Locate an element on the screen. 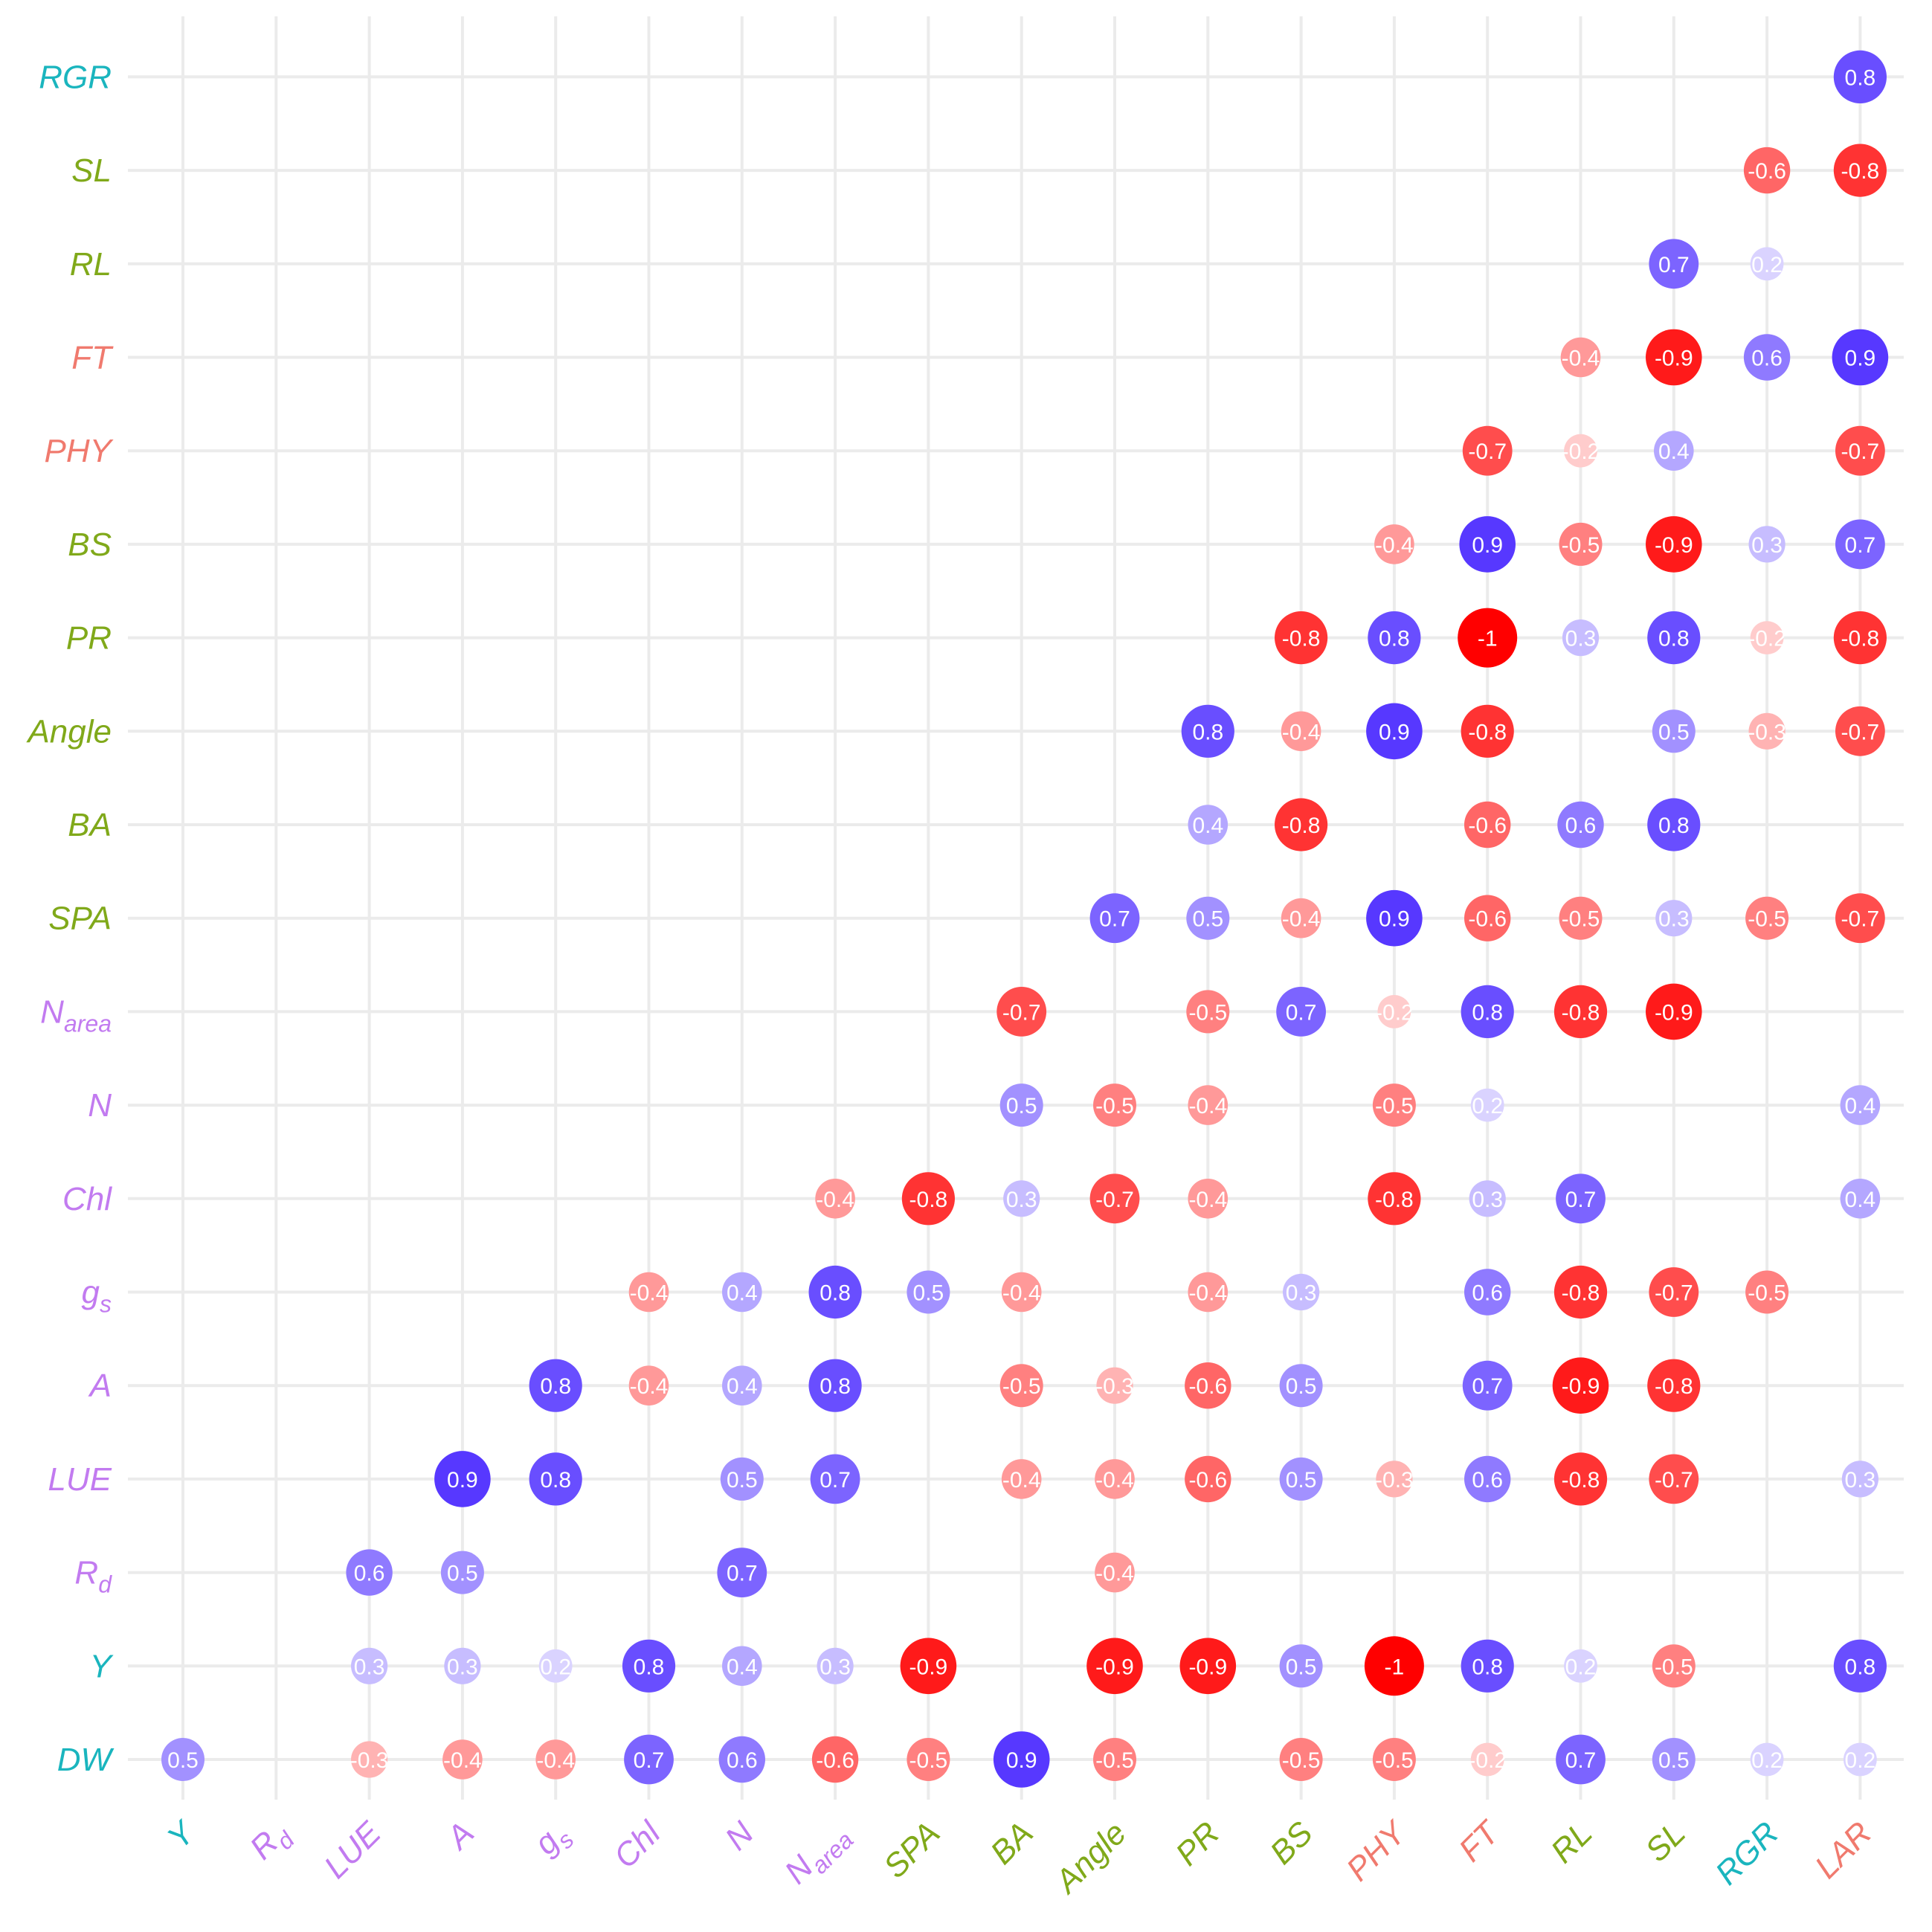  cell-gs-Chl: -0.4 is located at coordinates (648, 1292).